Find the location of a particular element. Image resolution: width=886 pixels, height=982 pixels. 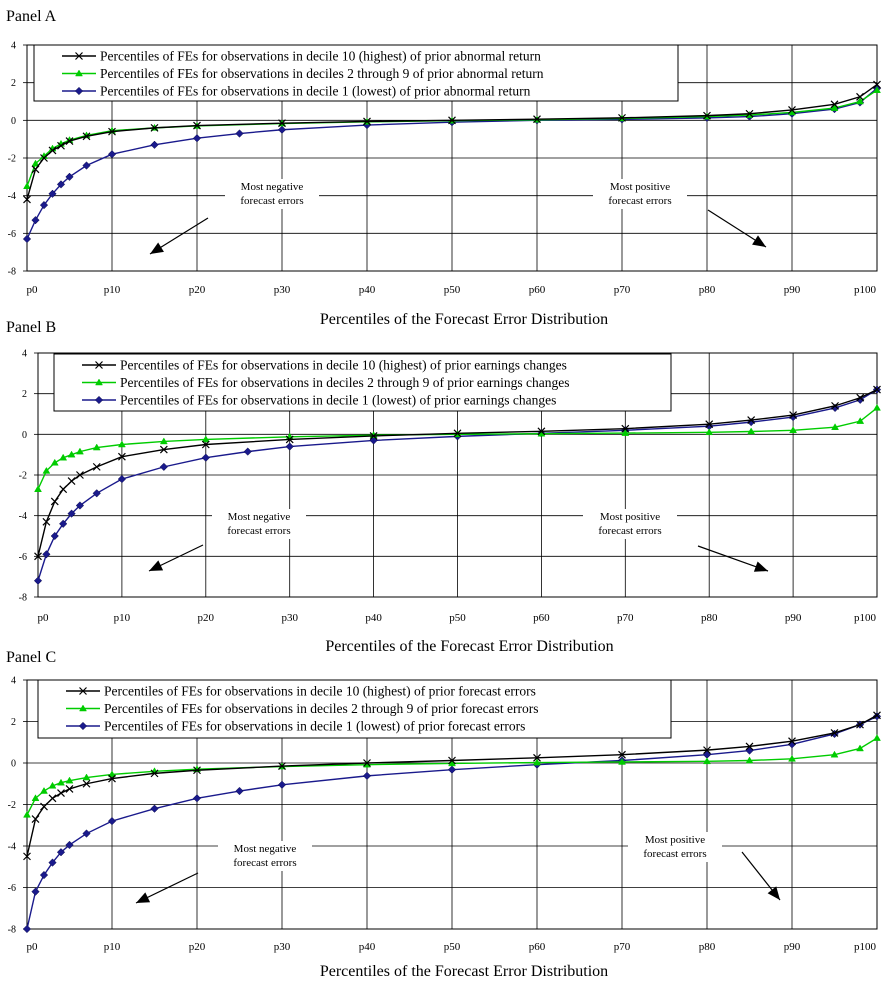

annotation-text: Most negative is located at coordinates (272, 187).